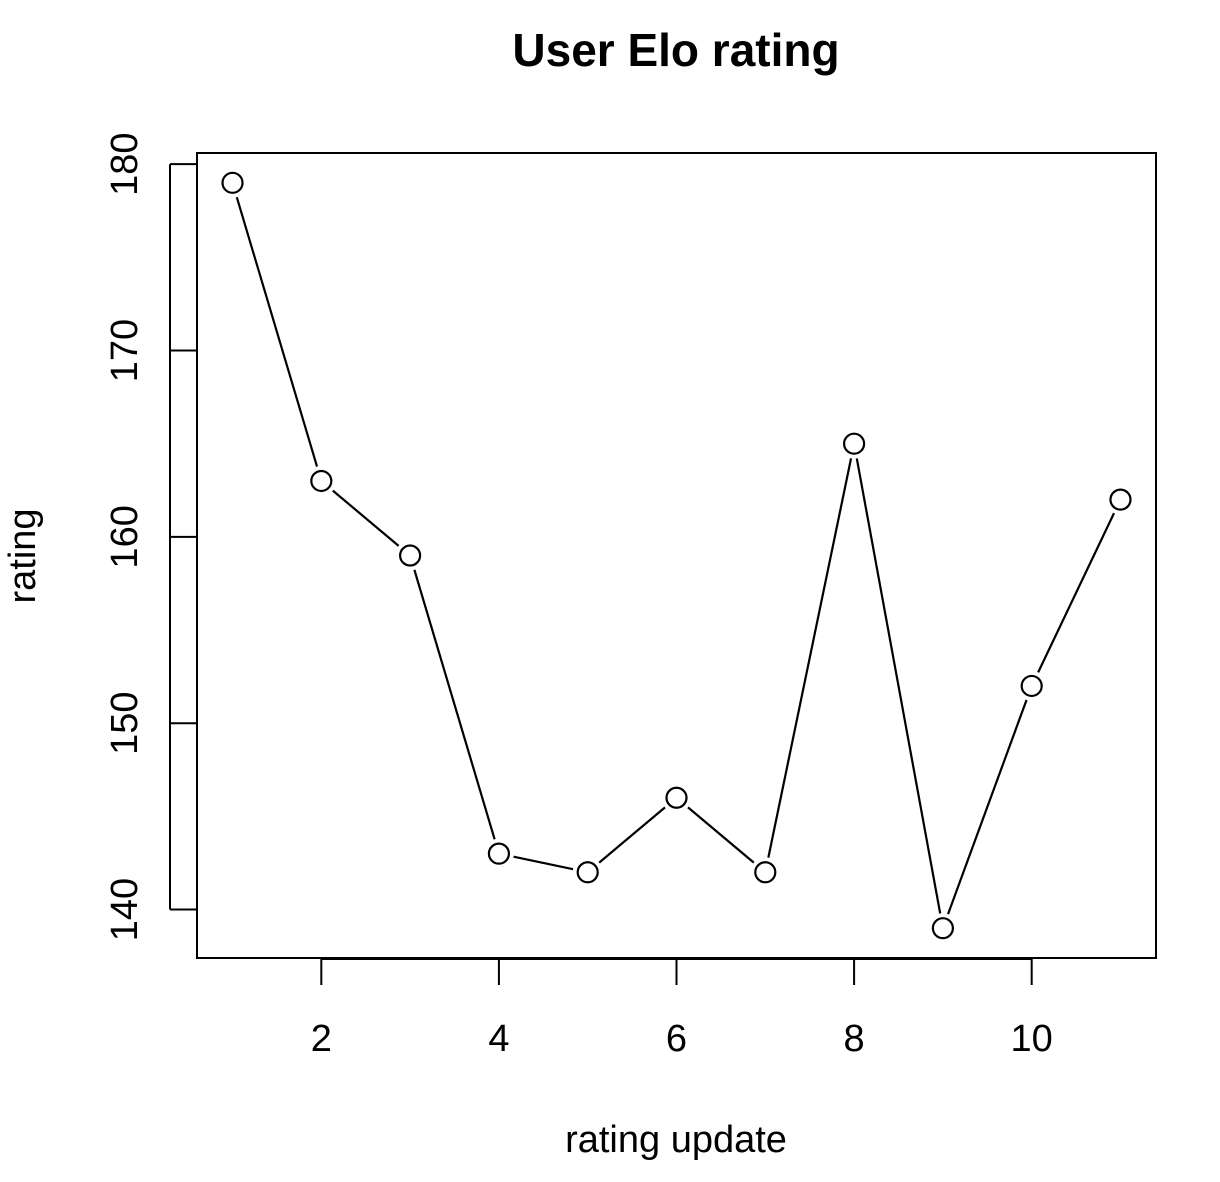 The image size is (1220, 1182). I want to click on x-tick-label: 10, so click(1032, 1039).